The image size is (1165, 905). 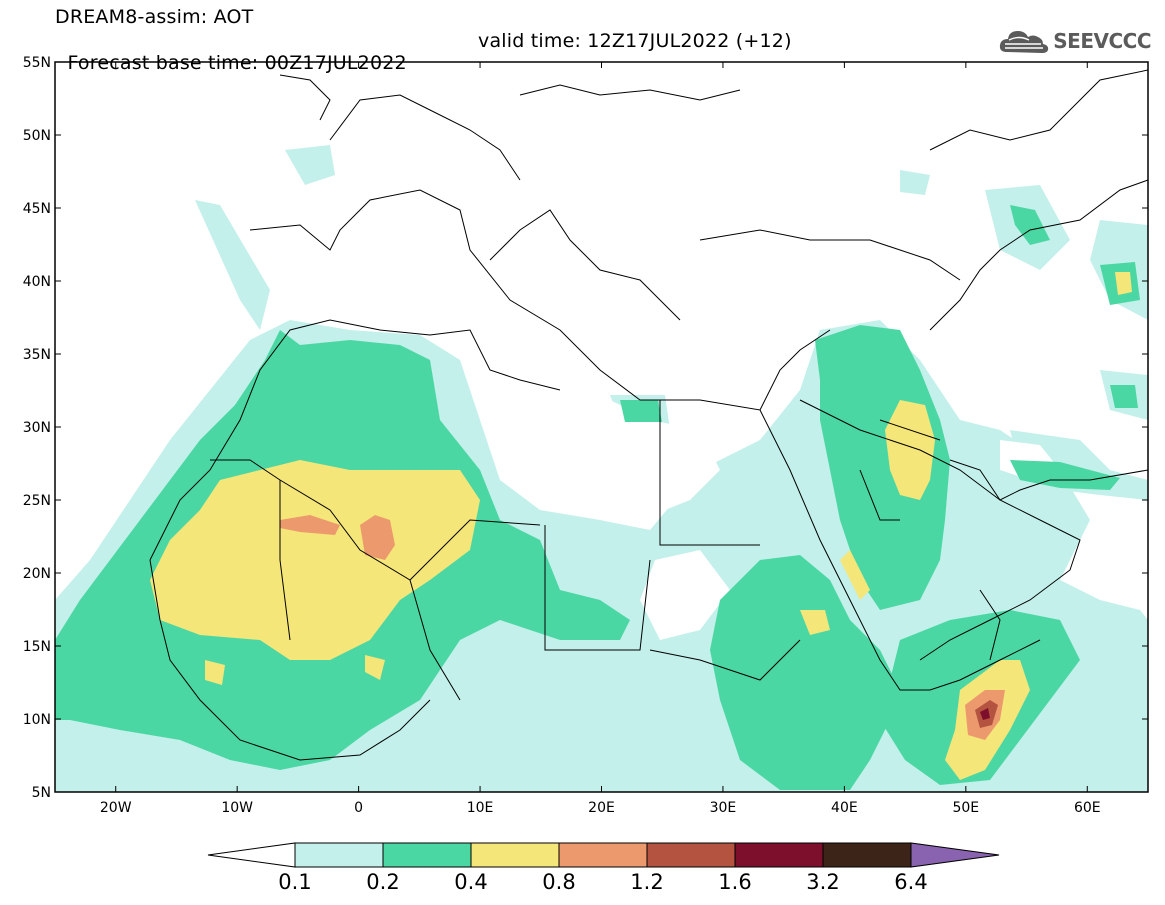 What do you see at coordinates (965, 808) in the screenshot?
I see `lon-tick-label: 50E` at bounding box center [965, 808].